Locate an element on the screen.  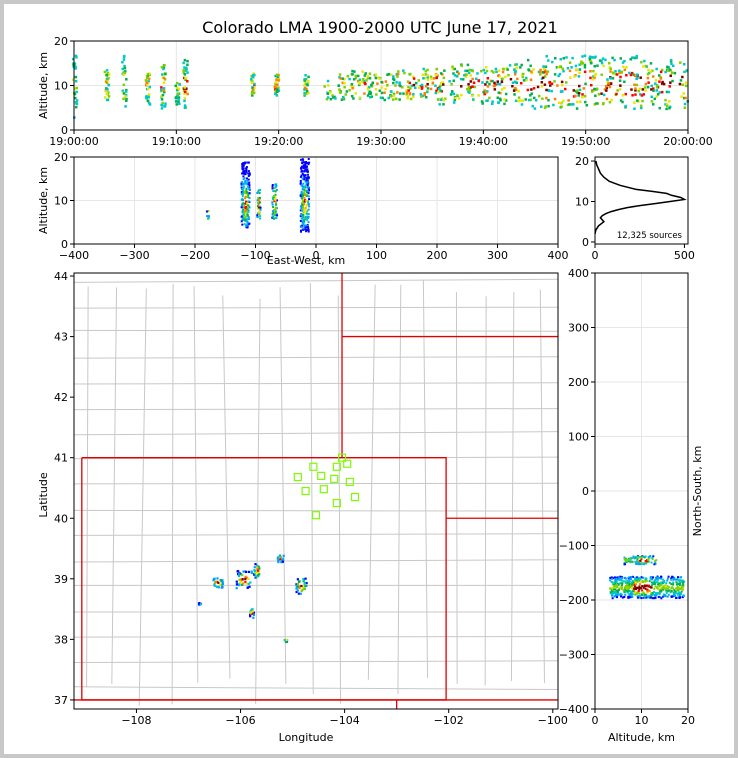
hist-x-tick-label: 500 is located at coordinates (684, 255).